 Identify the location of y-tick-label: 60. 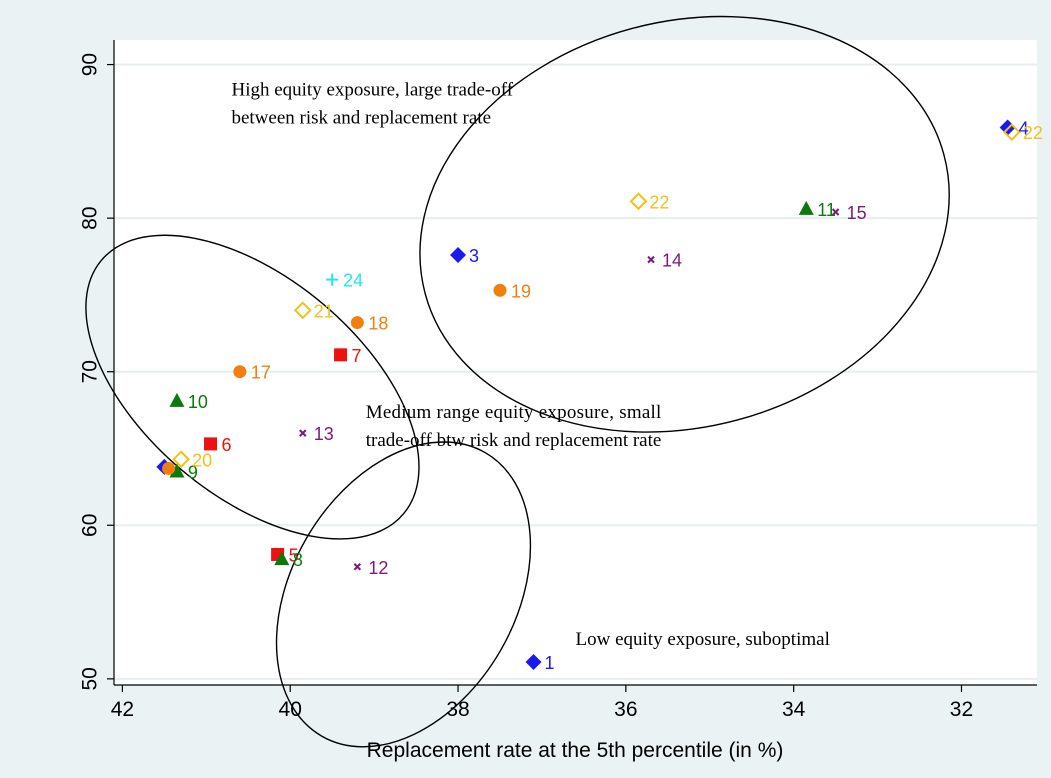
(90, 525).